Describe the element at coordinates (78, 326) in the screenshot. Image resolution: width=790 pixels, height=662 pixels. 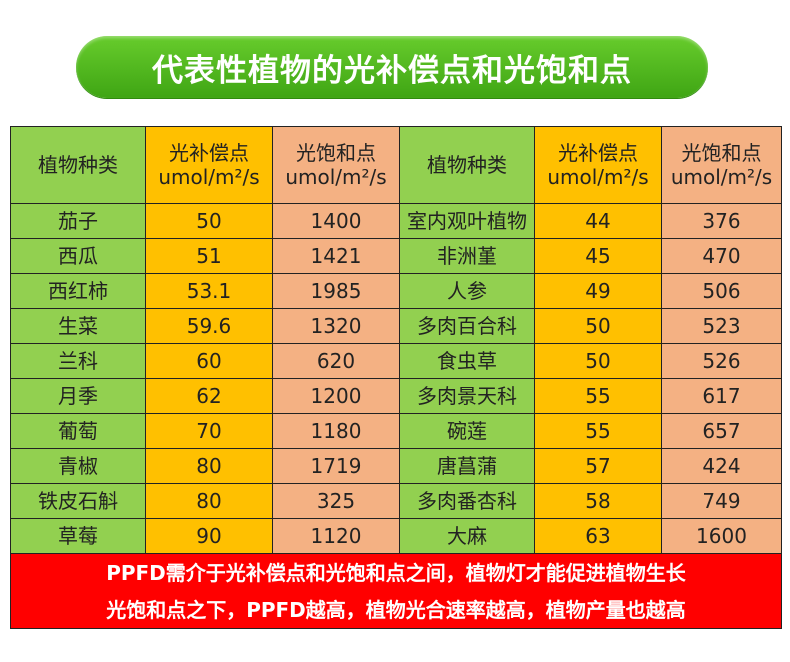
I see `plant-name-cell: 生菜` at that location.